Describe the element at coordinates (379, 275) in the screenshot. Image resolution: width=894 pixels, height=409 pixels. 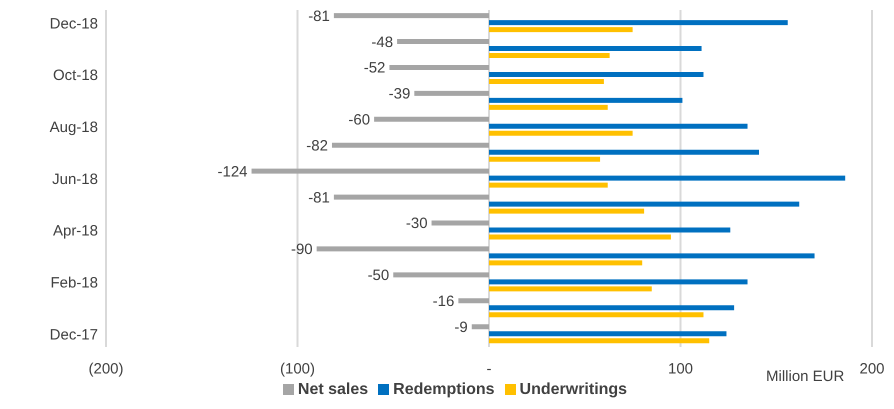
I see `data-label: -50` at that location.